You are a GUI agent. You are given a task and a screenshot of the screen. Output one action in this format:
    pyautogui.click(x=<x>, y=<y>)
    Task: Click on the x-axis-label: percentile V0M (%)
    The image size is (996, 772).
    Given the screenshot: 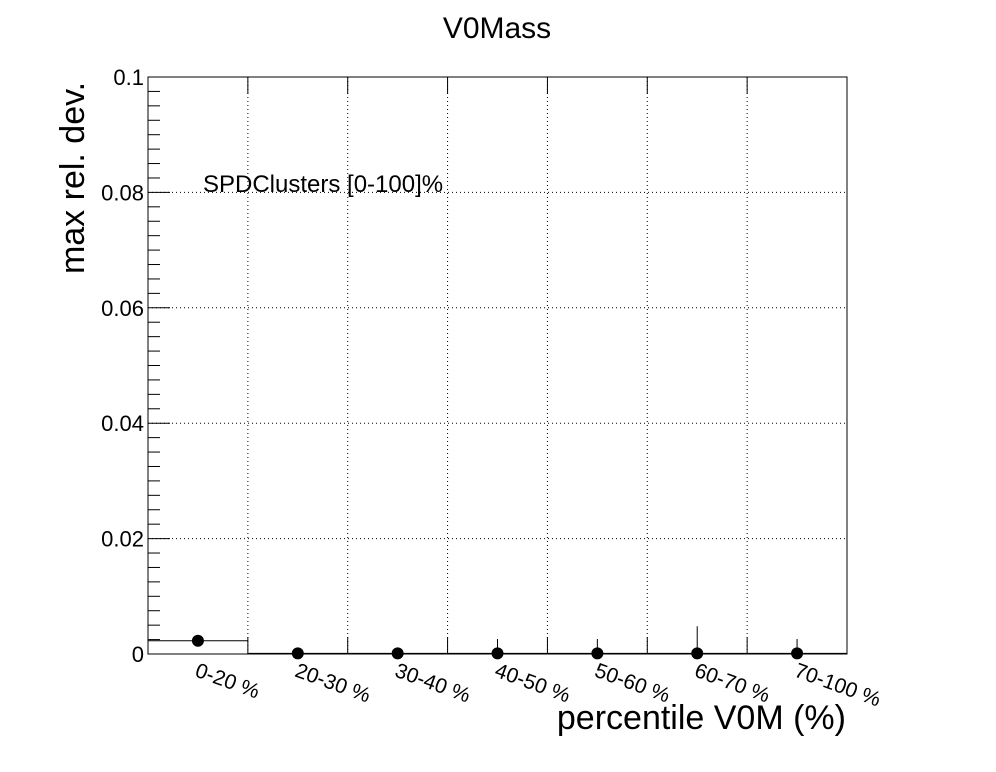 What is the action you would take?
    pyautogui.click(x=701, y=718)
    